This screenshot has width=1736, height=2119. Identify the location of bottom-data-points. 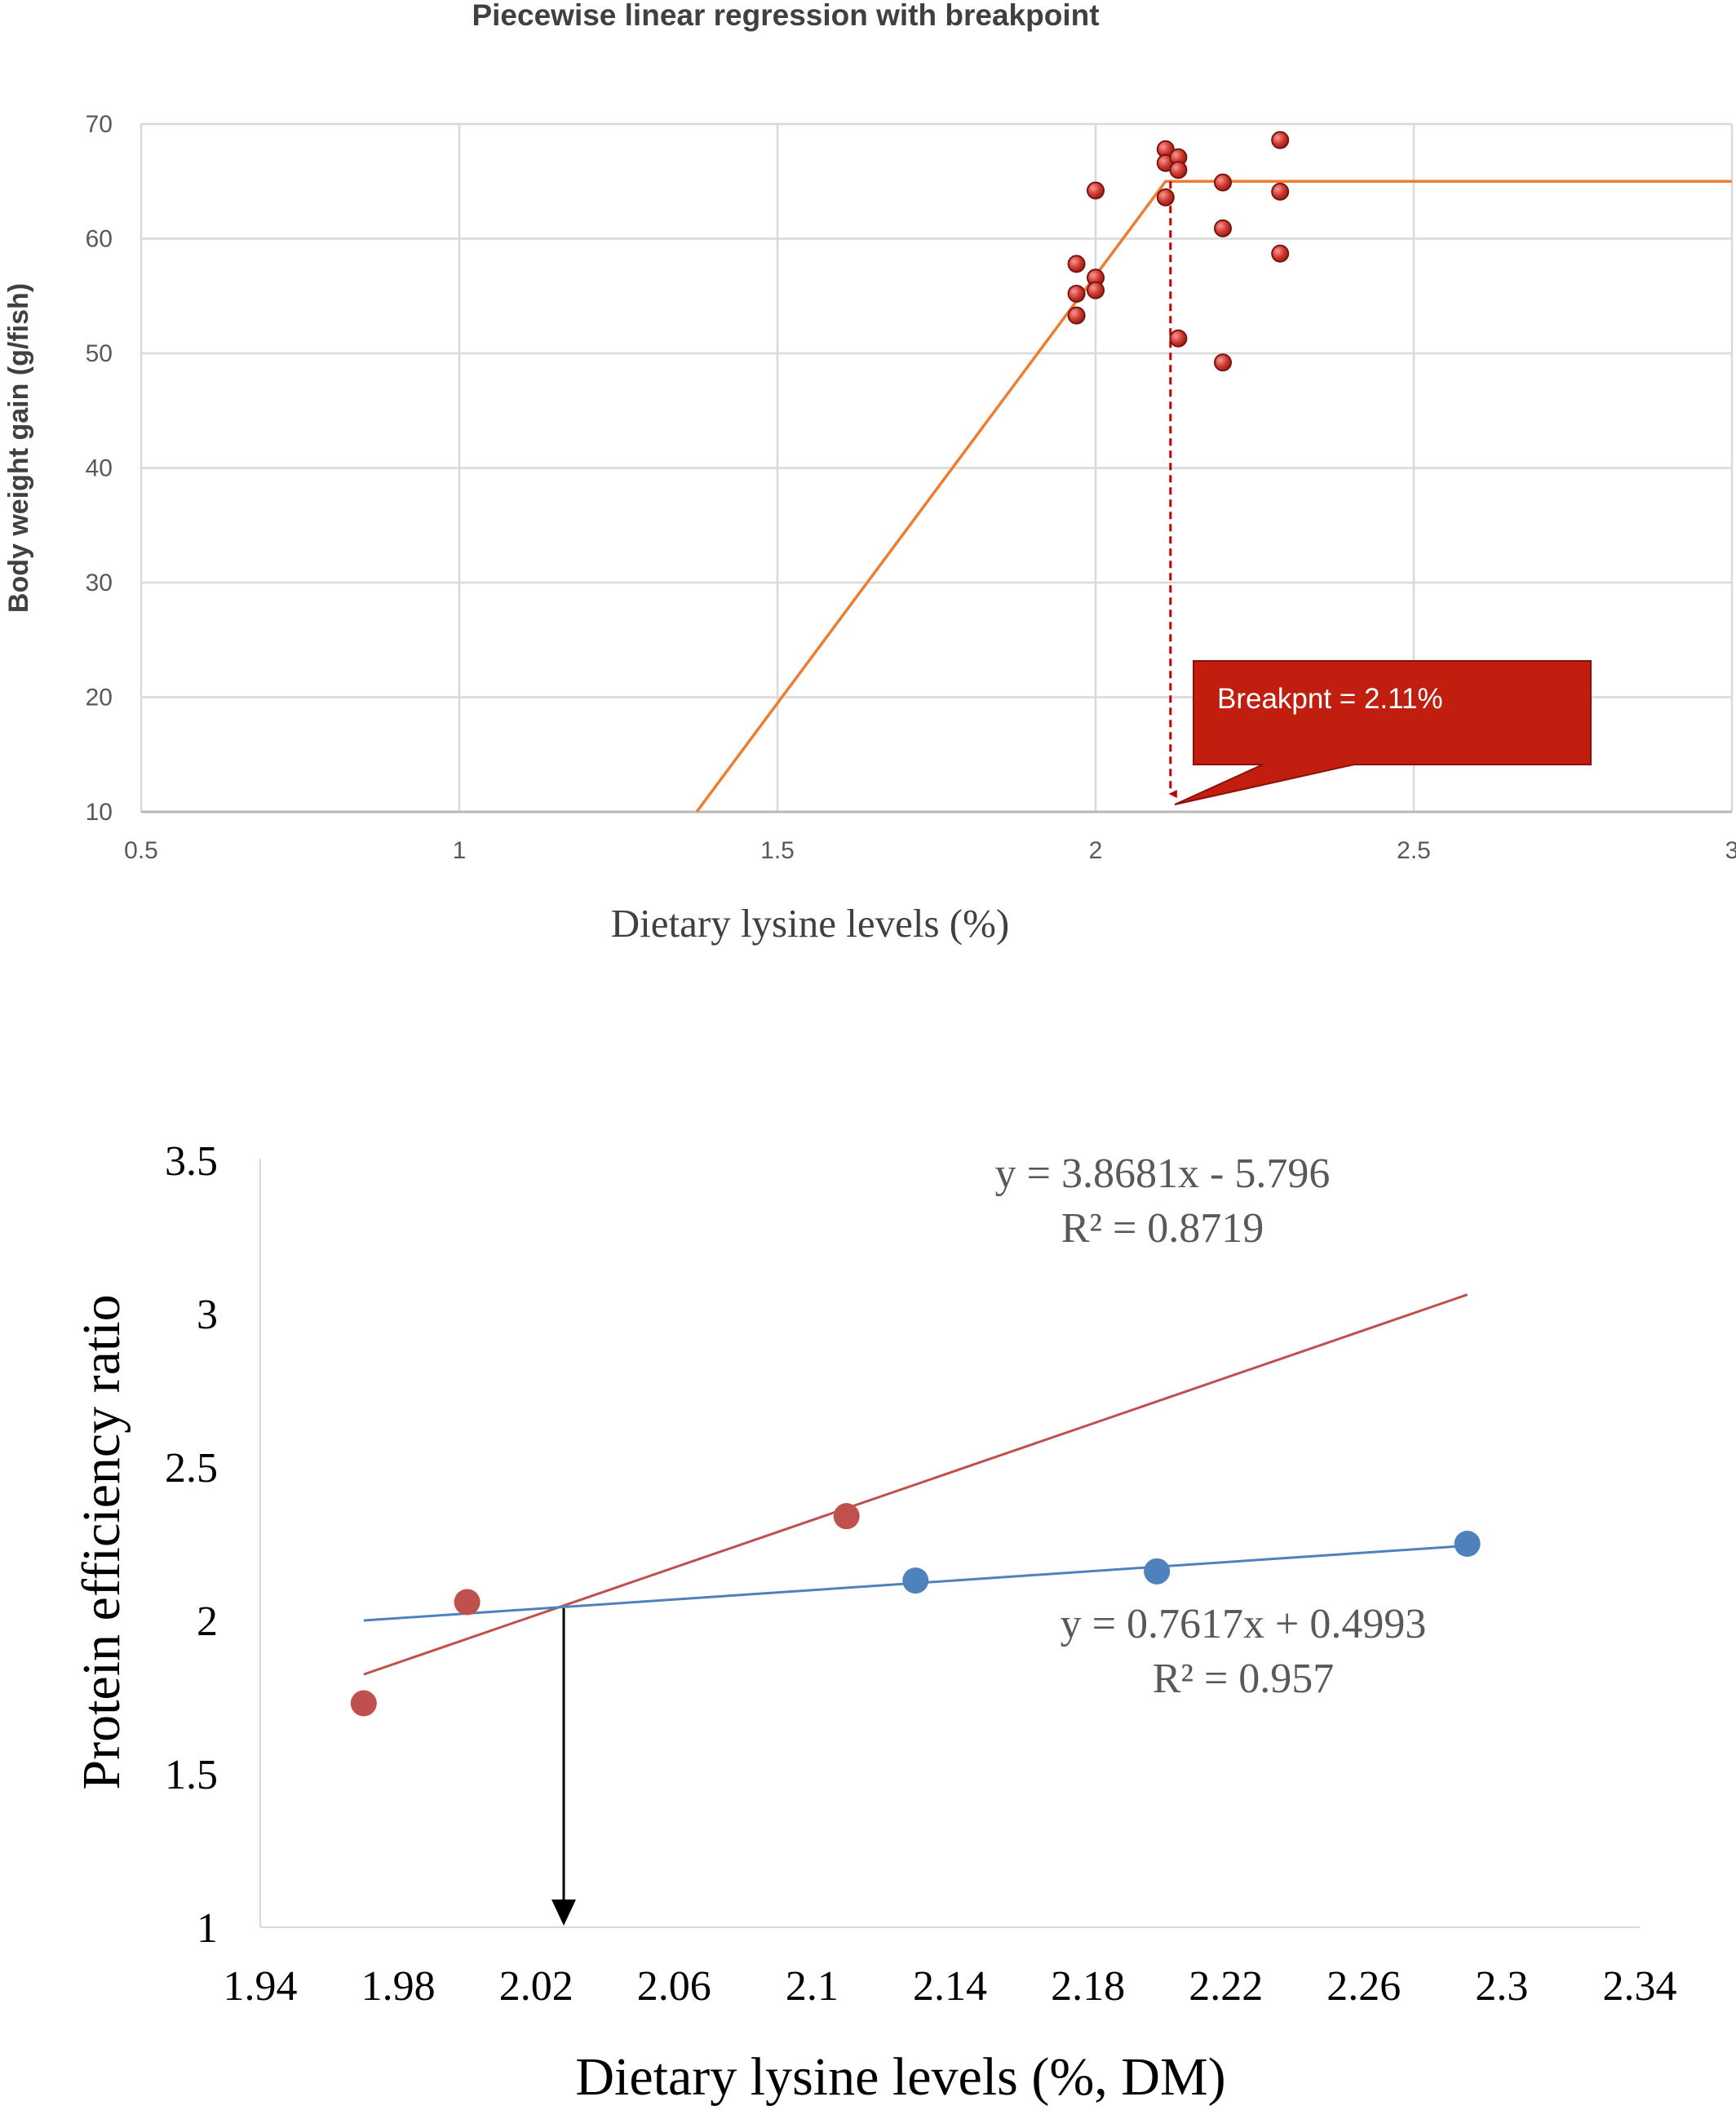
(915, 1610).